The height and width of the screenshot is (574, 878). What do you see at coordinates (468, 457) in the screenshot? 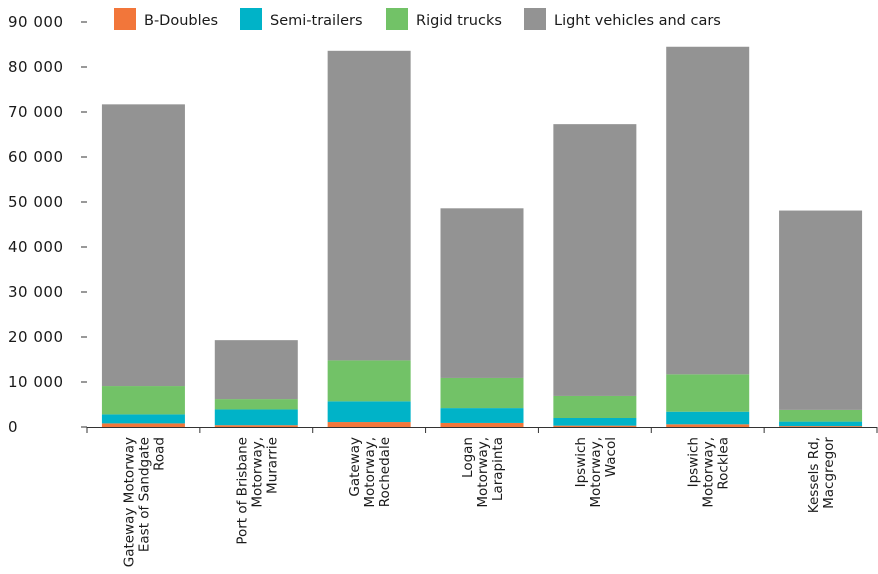
I see `x-tick-label: Logan` at bounding box center [468, 457].